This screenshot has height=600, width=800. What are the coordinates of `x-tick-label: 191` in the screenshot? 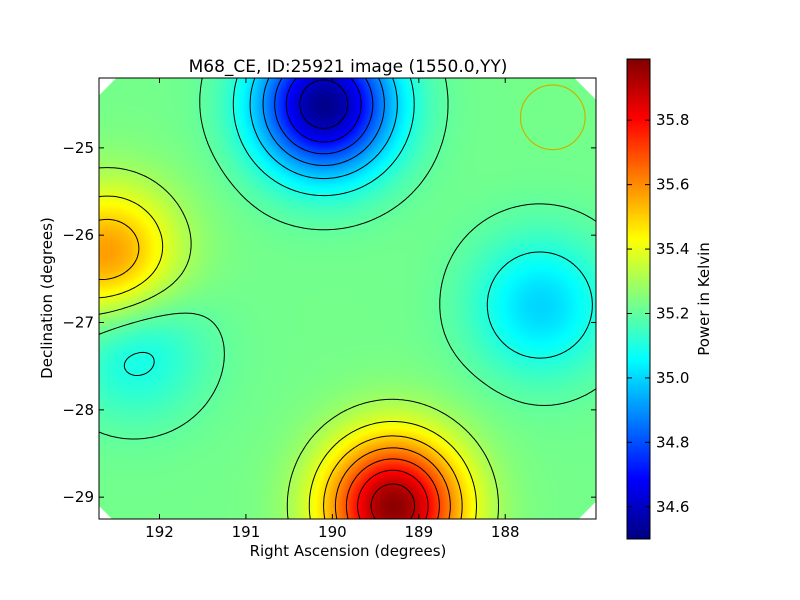 It's located at (246, 532).